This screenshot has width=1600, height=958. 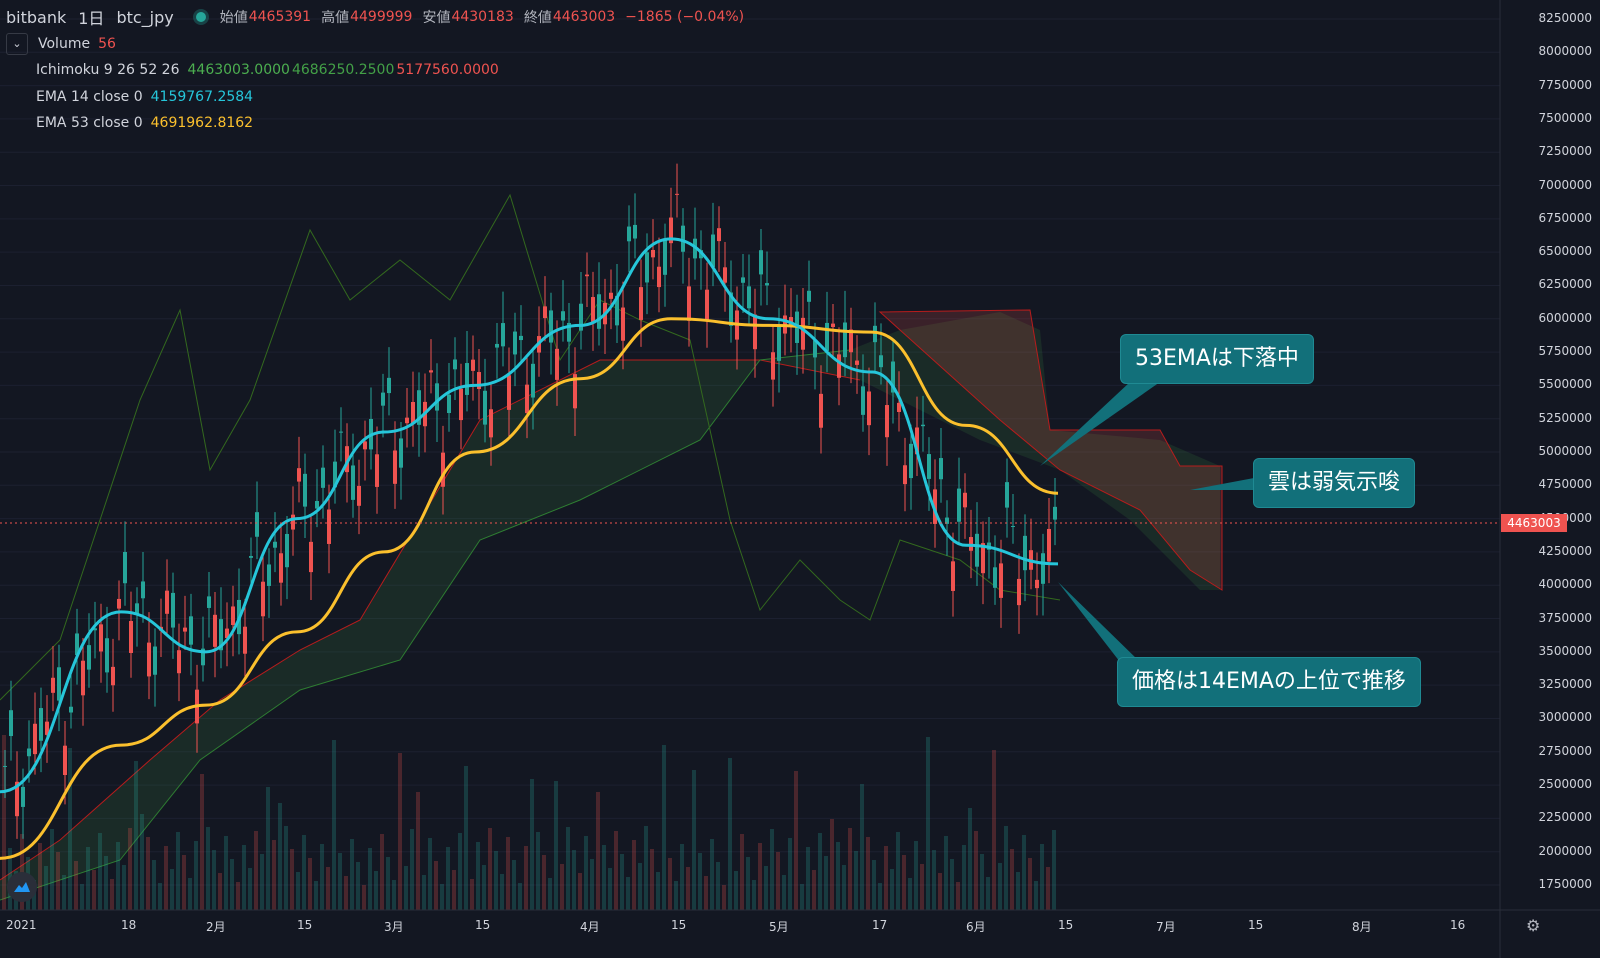 I want to click on time-axis-label: 4月, so click(x=590, y=927).